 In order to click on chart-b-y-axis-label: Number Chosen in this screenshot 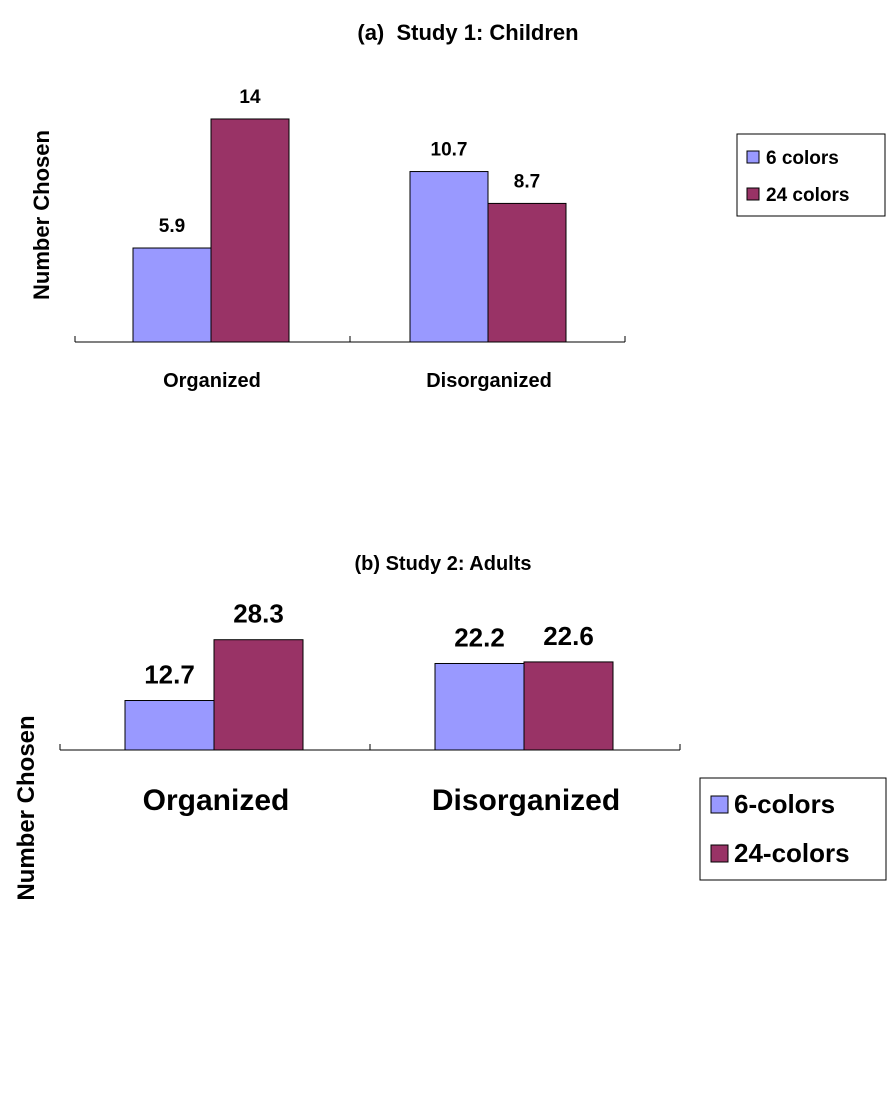, I will do `click(26, 807)`.